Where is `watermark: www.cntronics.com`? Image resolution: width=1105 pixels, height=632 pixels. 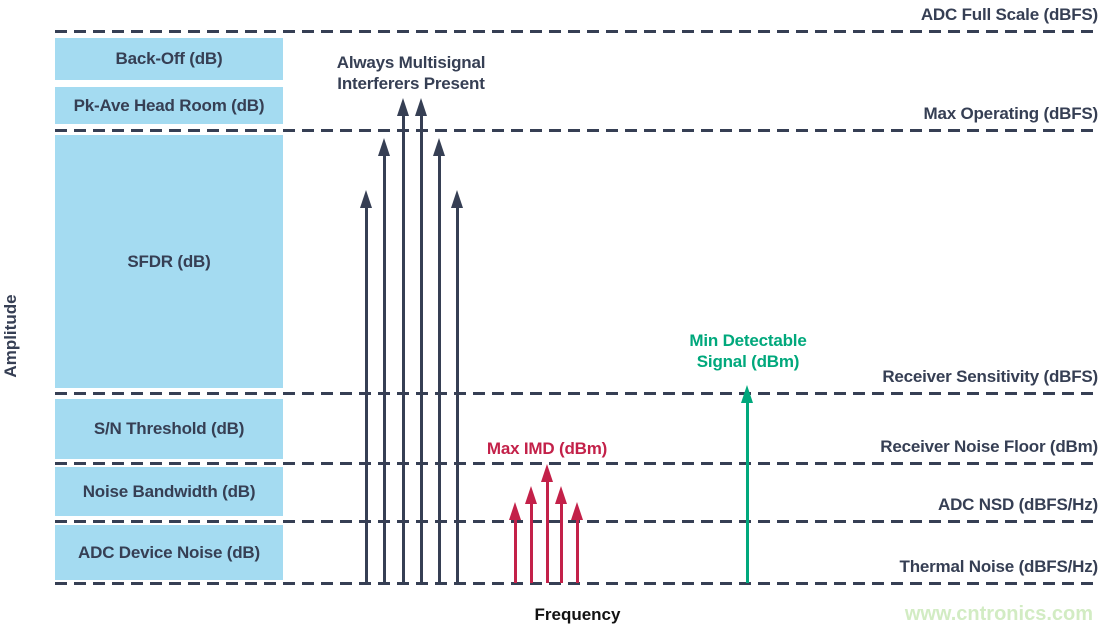
watermark: www.cntronics.com is located at coordinates (998, 614).